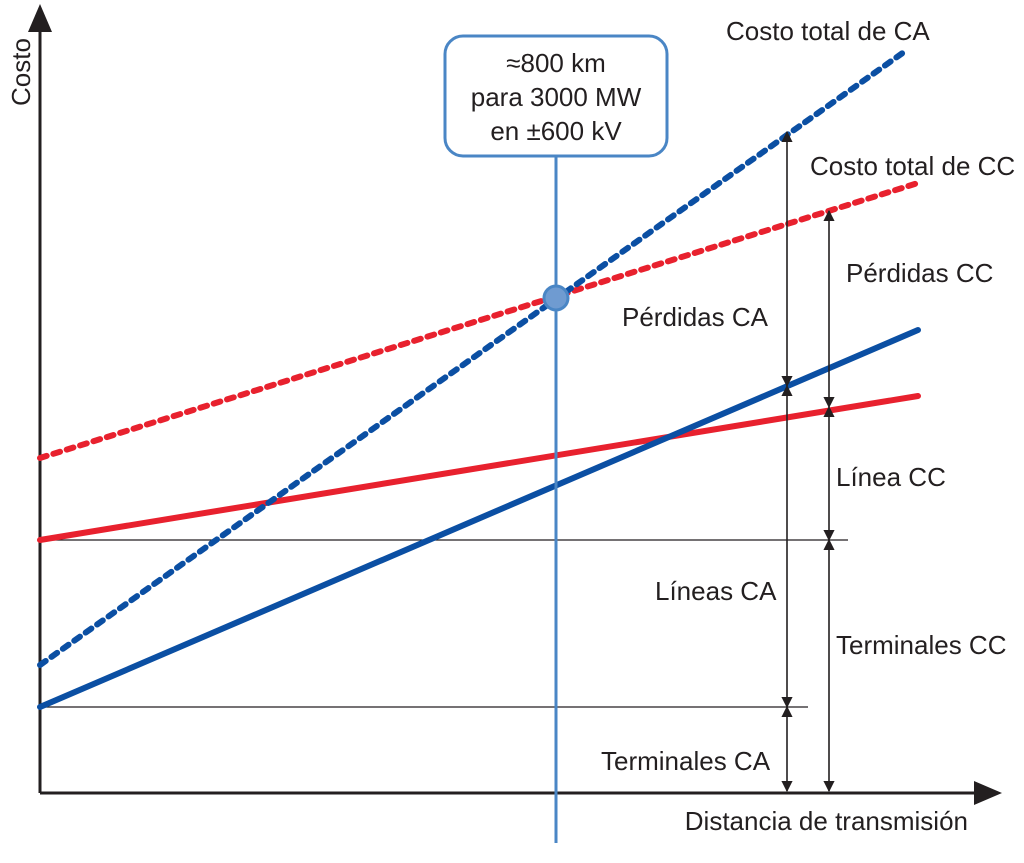 The image size is (1024, 863). I want to click on callout-line-2: para 3000 MW, so click(556, 97).